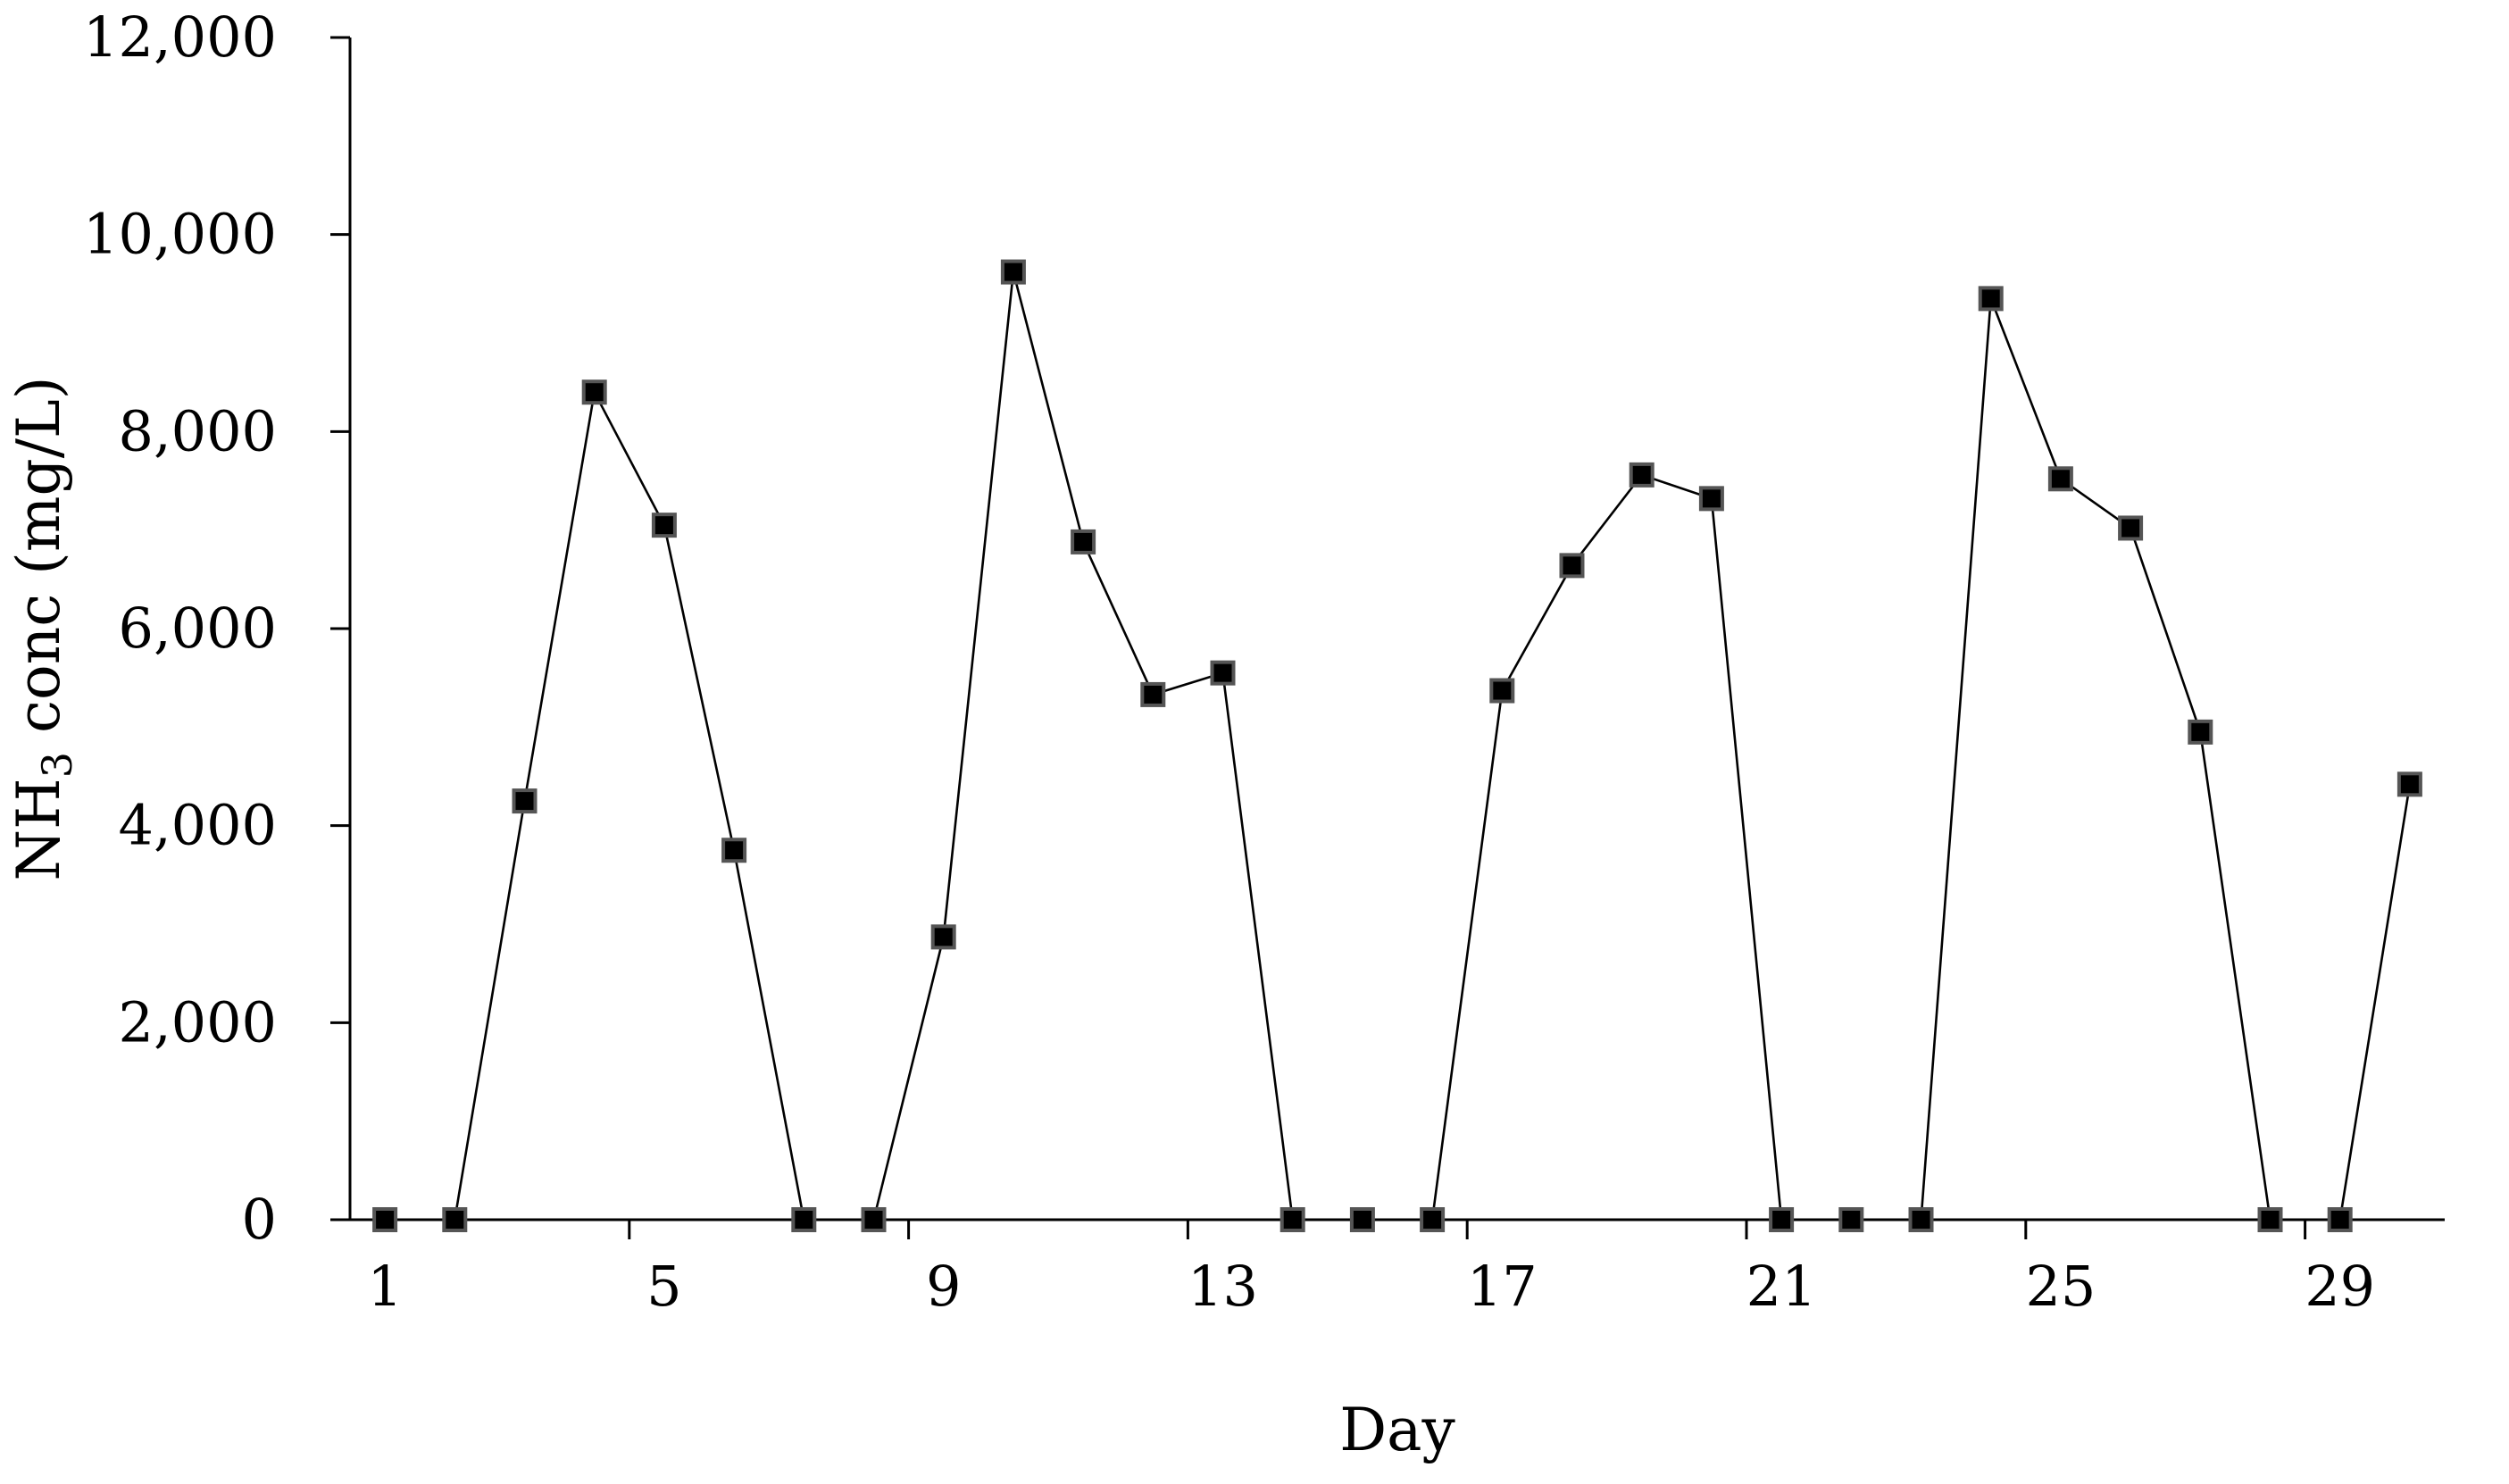 This screenshot has width=2509, height=1484. I want to click on y-axis-title-subscript: 3, so click(57, 765).